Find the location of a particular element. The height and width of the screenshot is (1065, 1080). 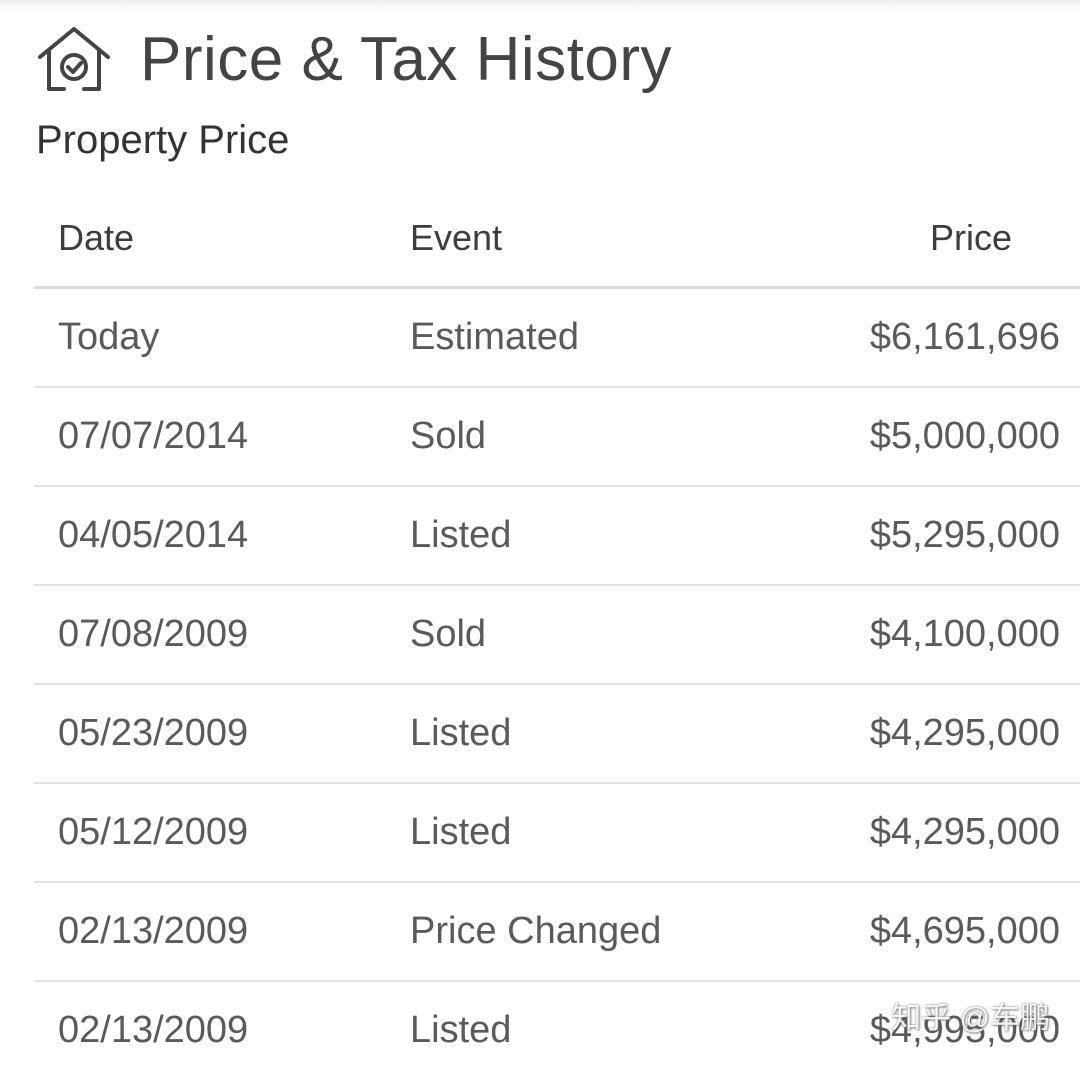

row-price: $6,161,696 is located at coordinates (964, 337).